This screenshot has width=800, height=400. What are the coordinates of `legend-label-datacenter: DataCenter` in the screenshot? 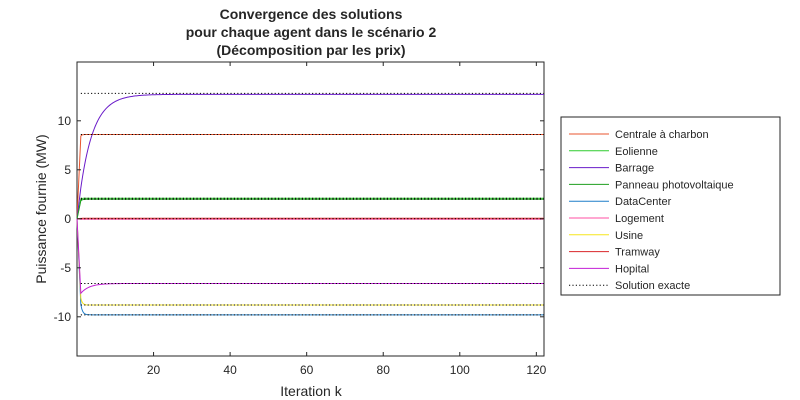 It's located at (643, 202).